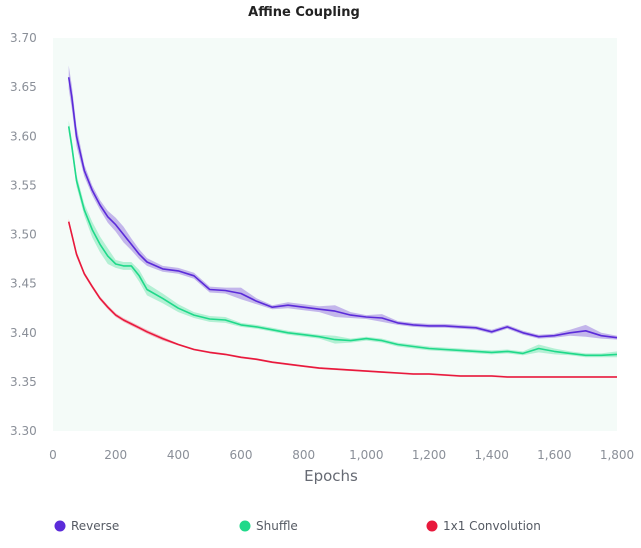 The image size is (641, 548). Describe the element at coordinates (178, 455) in the screenshot. I see `x-tick-label: 400` at that location.